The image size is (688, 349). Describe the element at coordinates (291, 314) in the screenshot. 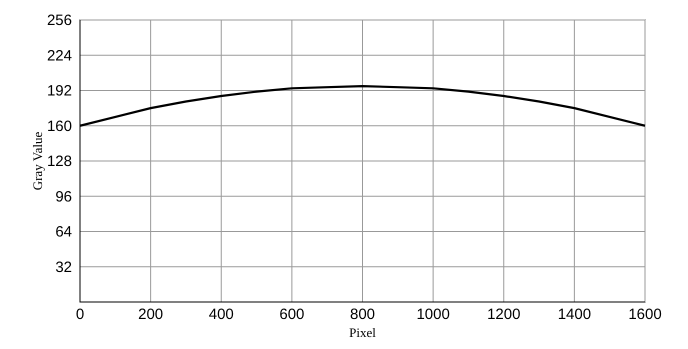

I see `x-tick-label: 600` at that location.